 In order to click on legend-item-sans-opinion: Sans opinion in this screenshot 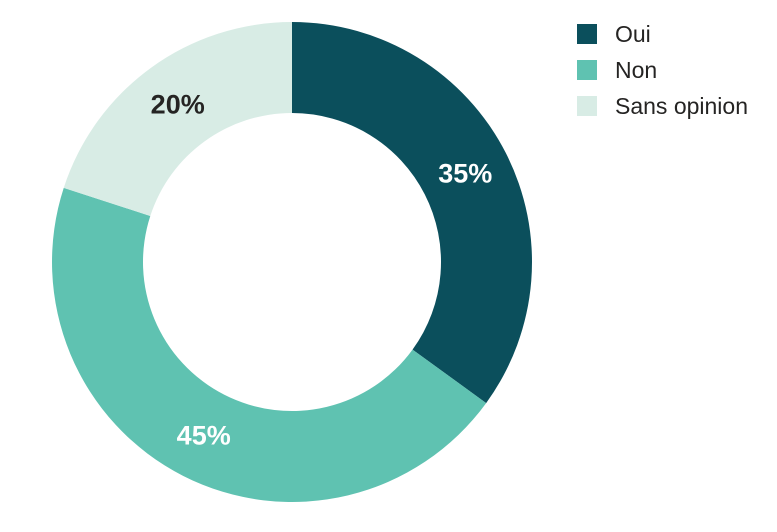, I will do `click(662, 106)`.